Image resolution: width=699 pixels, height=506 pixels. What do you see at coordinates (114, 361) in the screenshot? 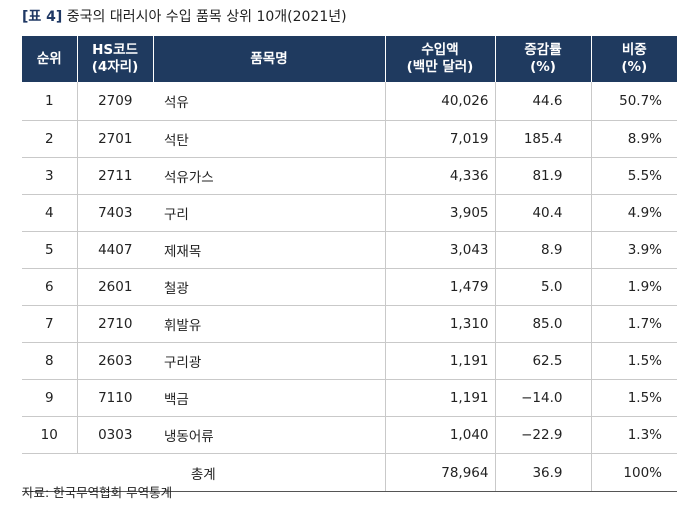
I see `cell-hs-code: 2603` at bounding box center [114, 361].